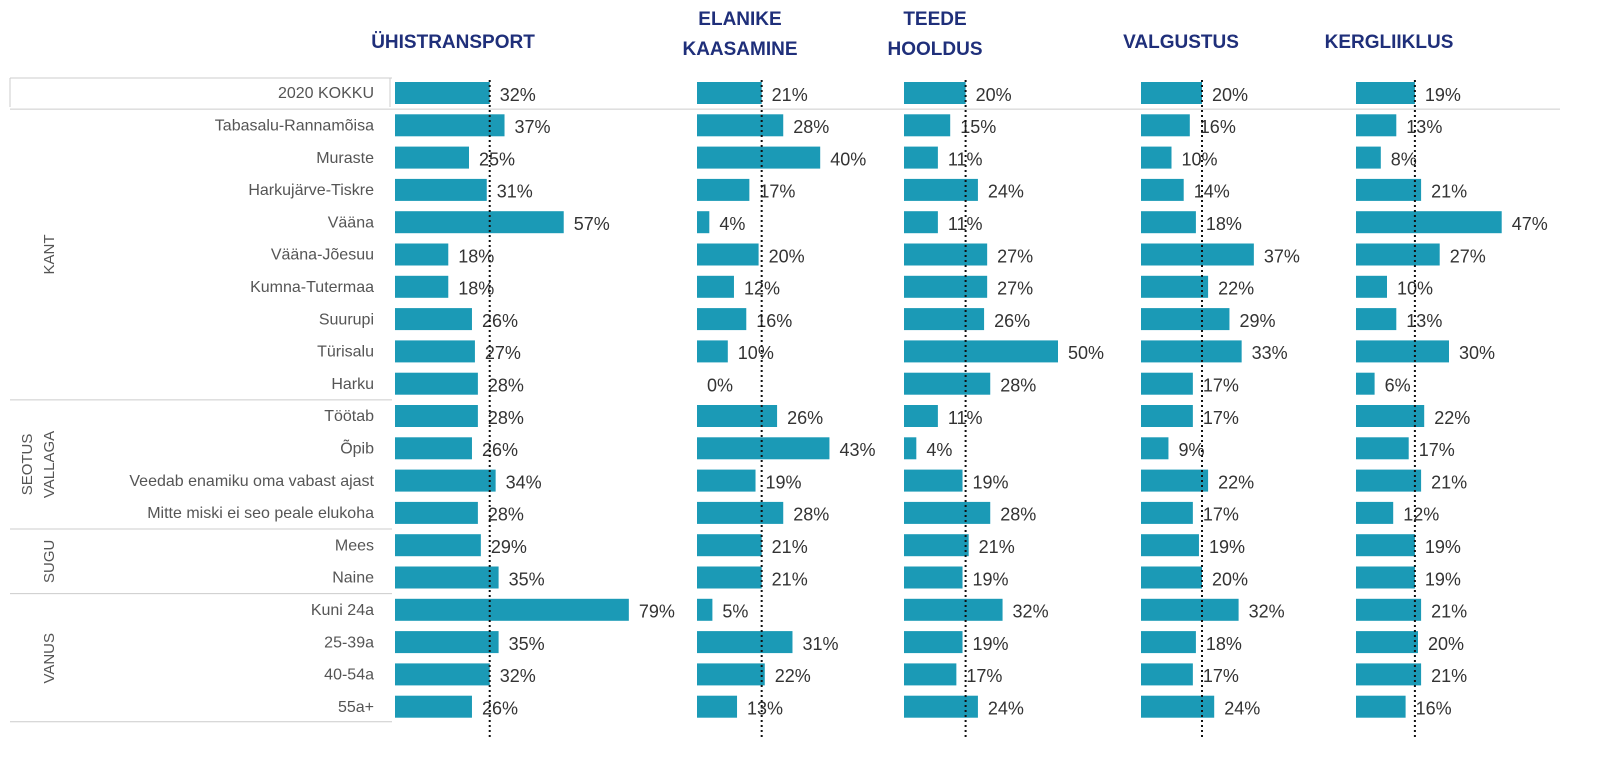 This screenshot has height=759, width=1602. I want to click on category-label: Harkujärve-Tiskre, so click(311, 190).